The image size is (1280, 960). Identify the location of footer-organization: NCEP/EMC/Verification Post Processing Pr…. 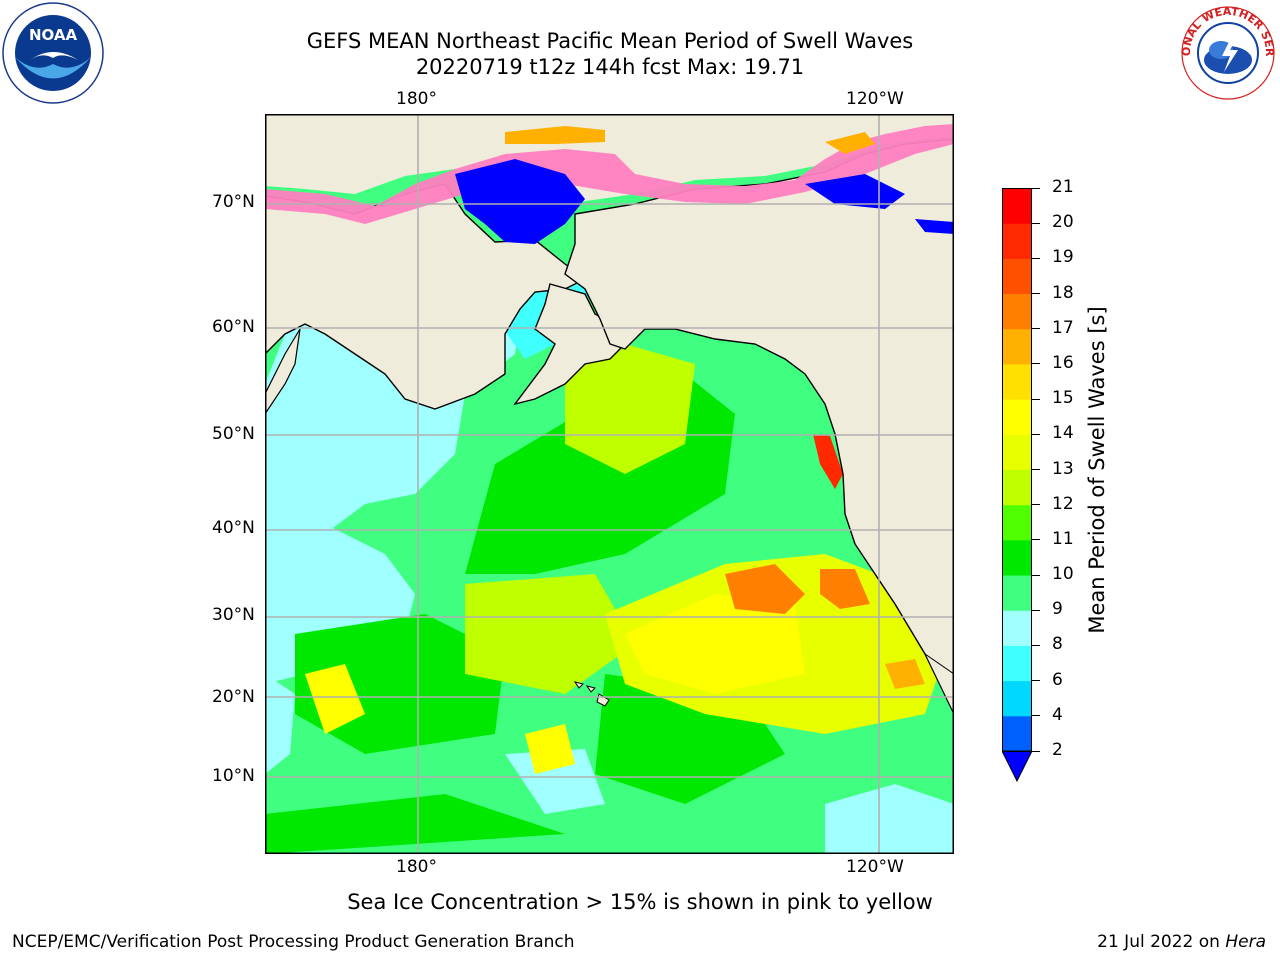
(293, 942).